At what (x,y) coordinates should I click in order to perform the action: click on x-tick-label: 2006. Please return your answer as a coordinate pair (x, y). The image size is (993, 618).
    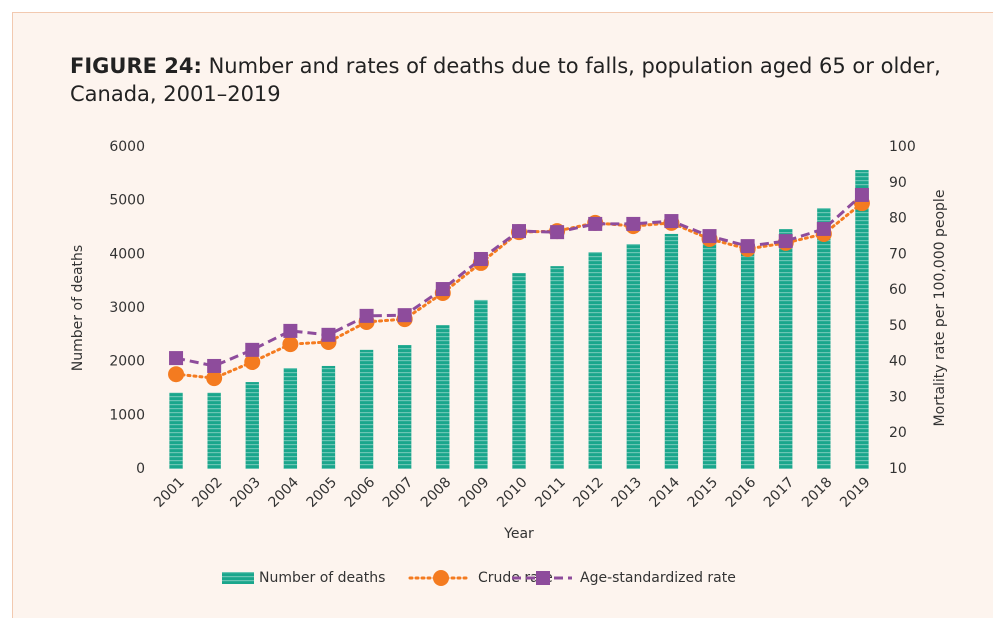
    Looking at the image, I should click on (360, 492).